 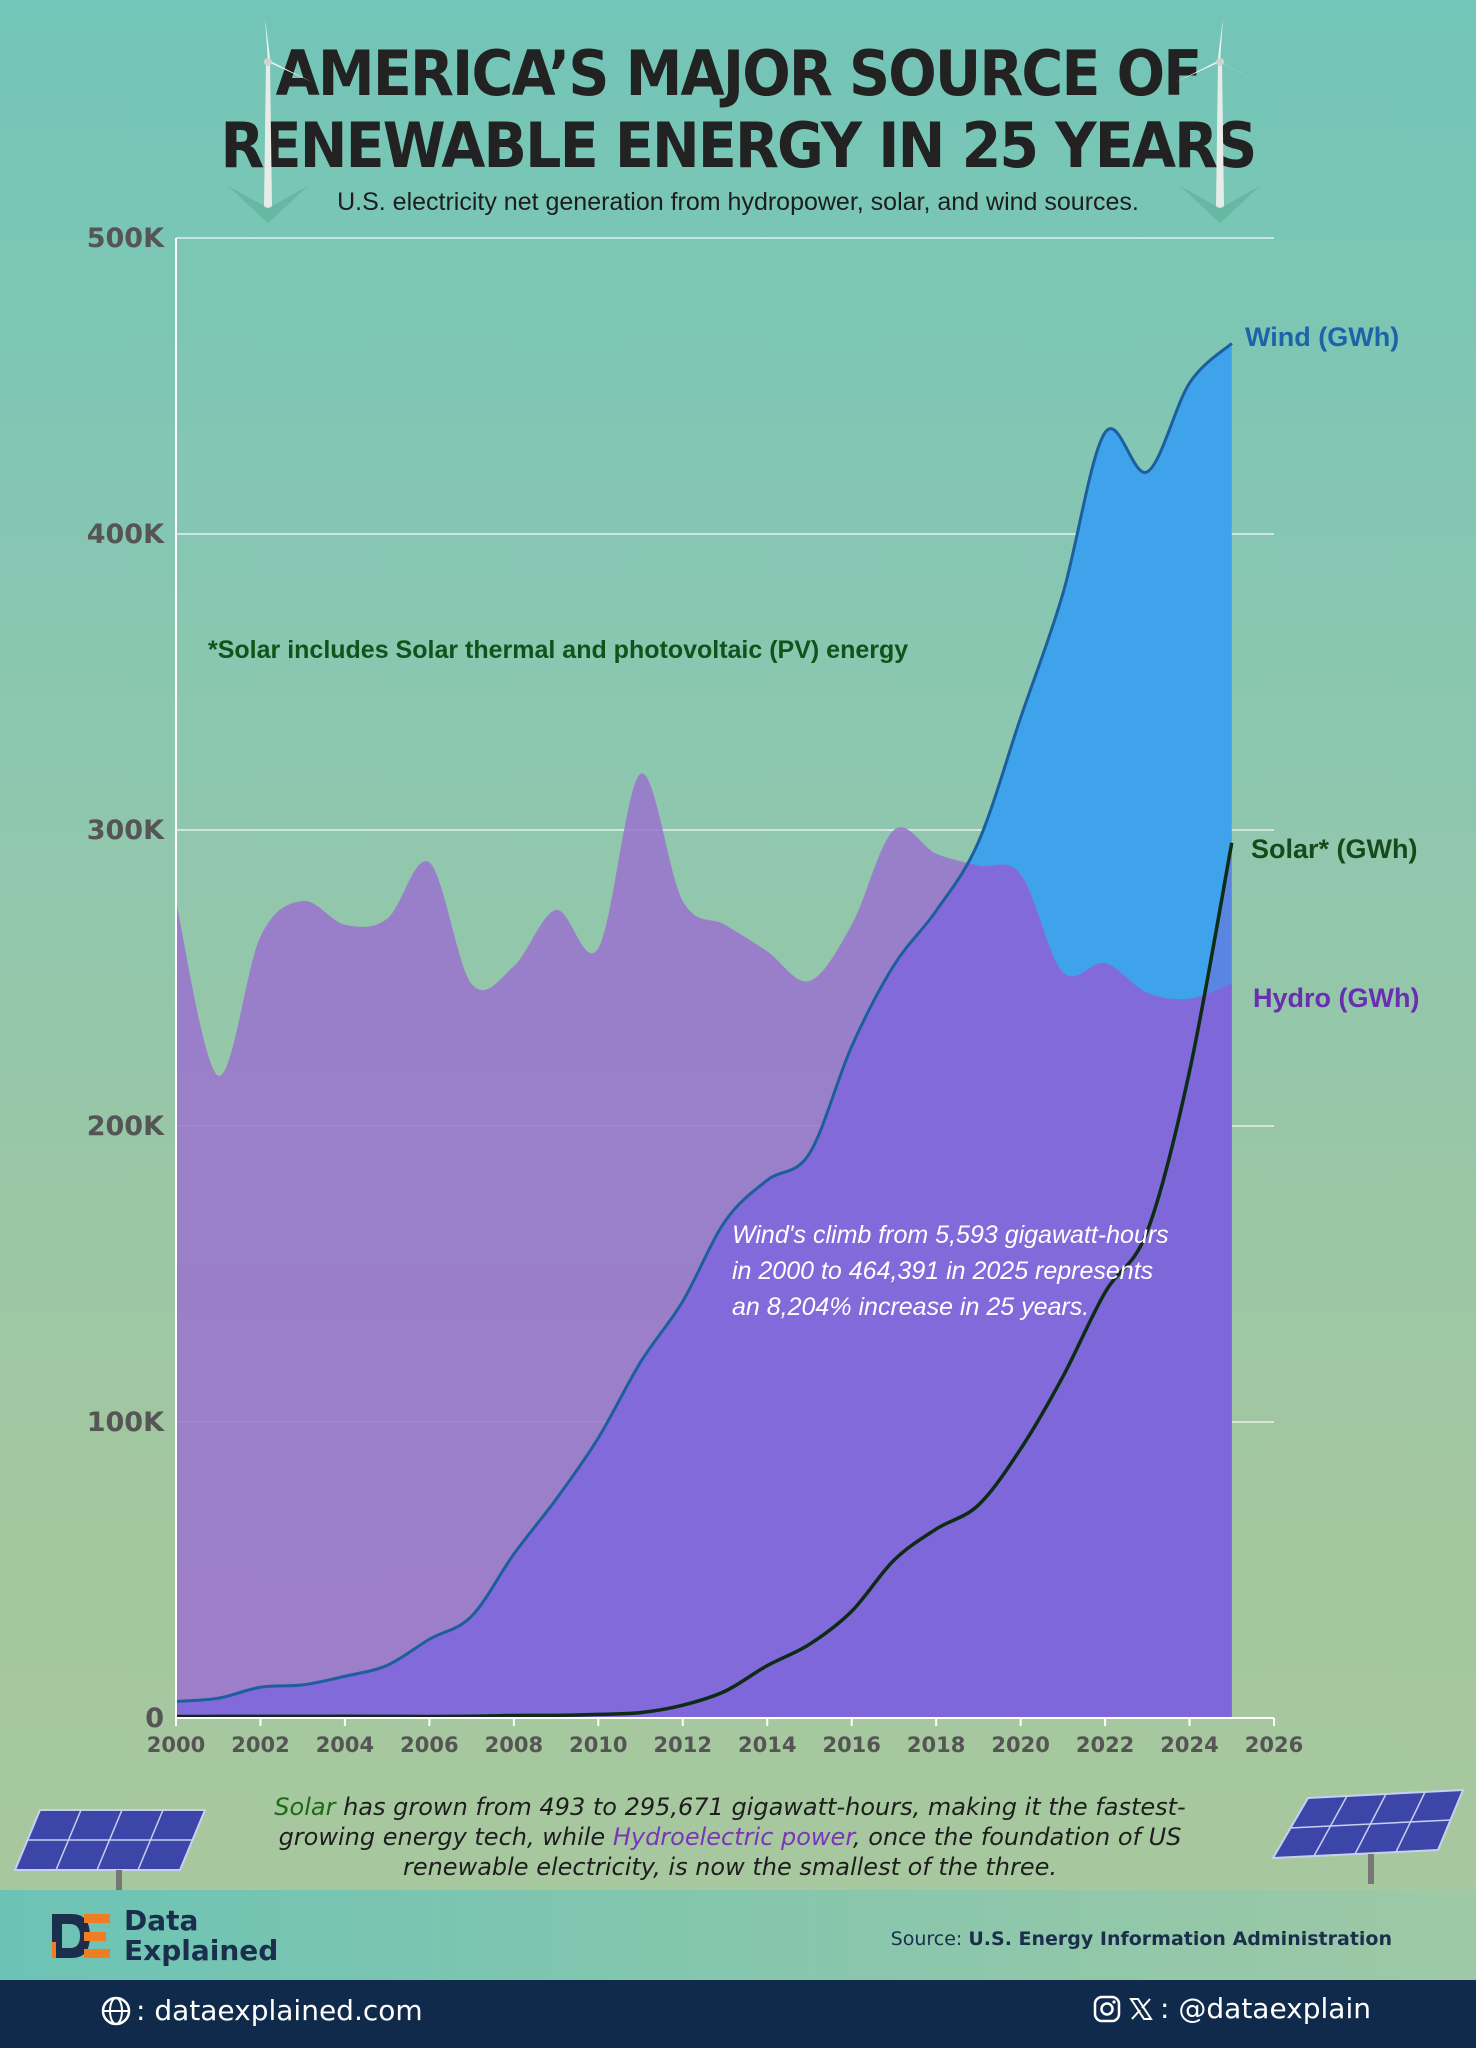 What do you see at coordinates (429, 1745) in the screenshot?
I see `x-tick-label: 2006` at bounding box center [429, 1745].